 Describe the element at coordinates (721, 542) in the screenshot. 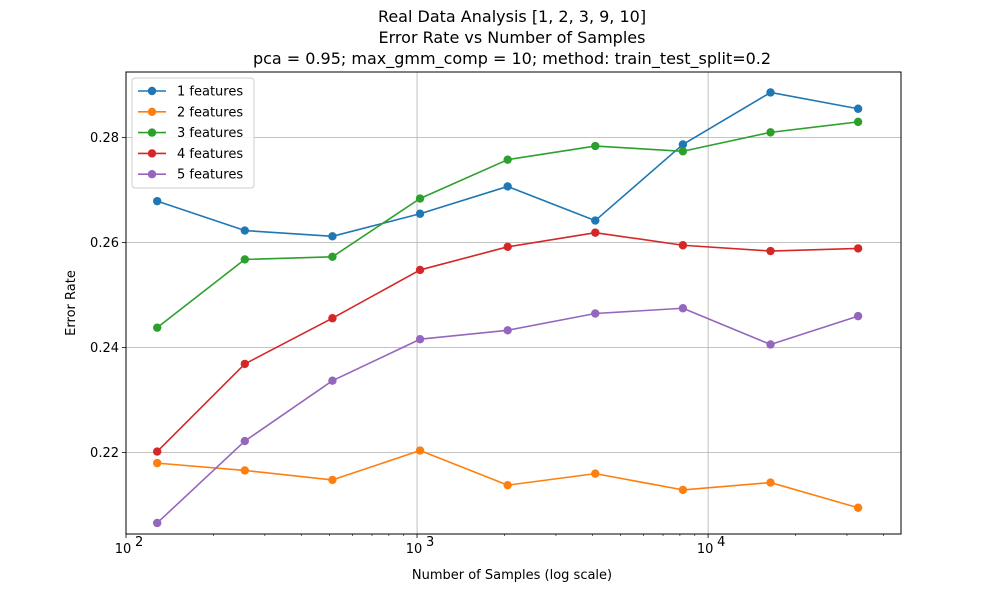

I see `x-tick-label-exponent: 4` at that location.